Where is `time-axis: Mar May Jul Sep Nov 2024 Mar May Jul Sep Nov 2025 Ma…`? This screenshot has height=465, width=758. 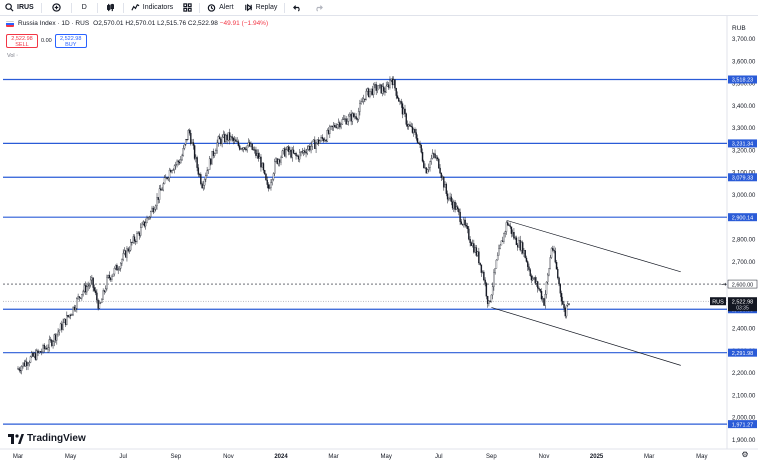 time-axis: Mar May Jul Sep Nov 2024 Mar May Jul Sep Nov 2025 Ma… is located at coordinates (360, 457).